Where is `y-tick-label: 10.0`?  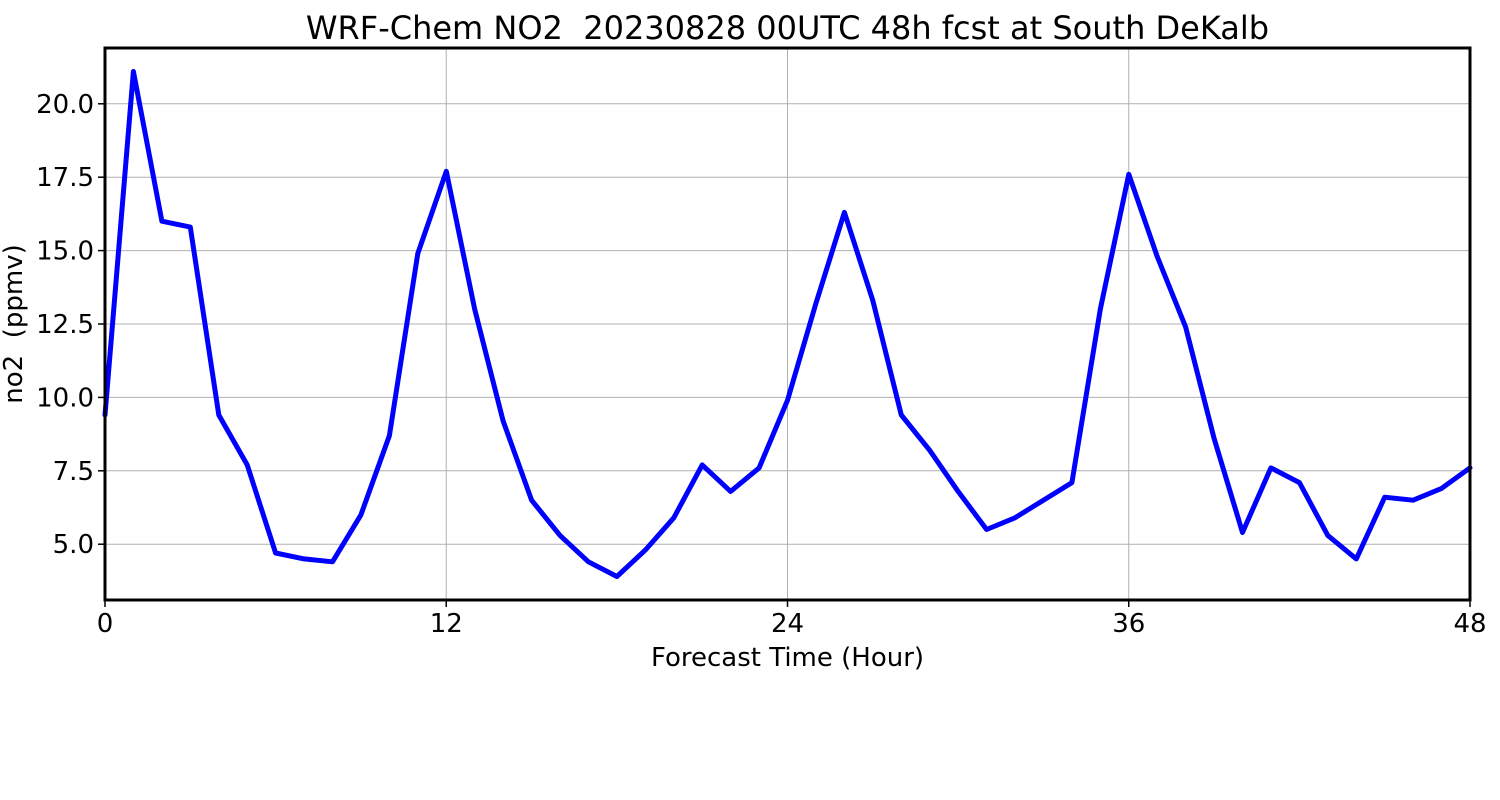
y-tick-label: 10.0 is located at coordinates (65, 398).